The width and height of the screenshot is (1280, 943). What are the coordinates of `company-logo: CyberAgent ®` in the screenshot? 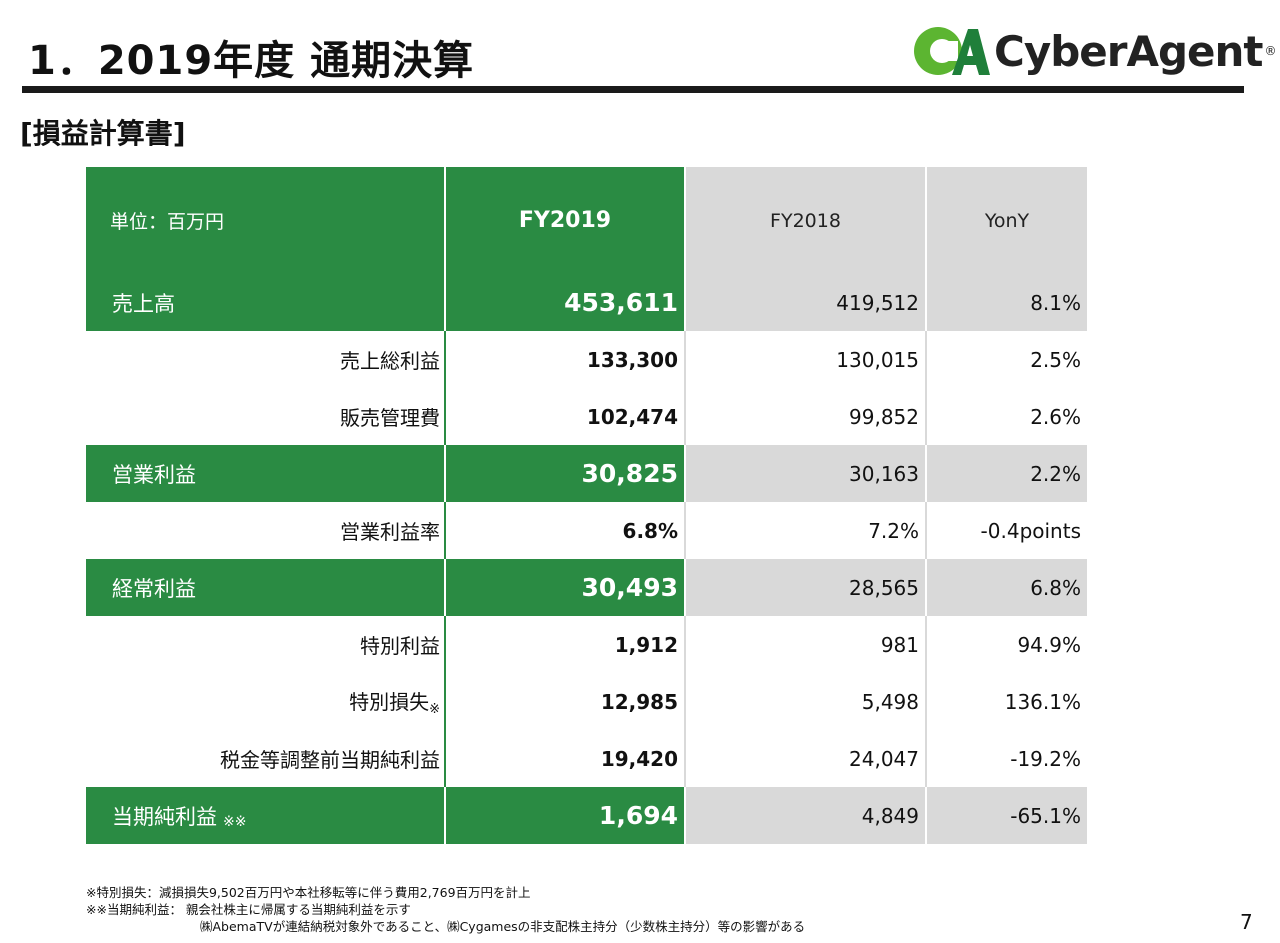 It's located at (1094, 51).